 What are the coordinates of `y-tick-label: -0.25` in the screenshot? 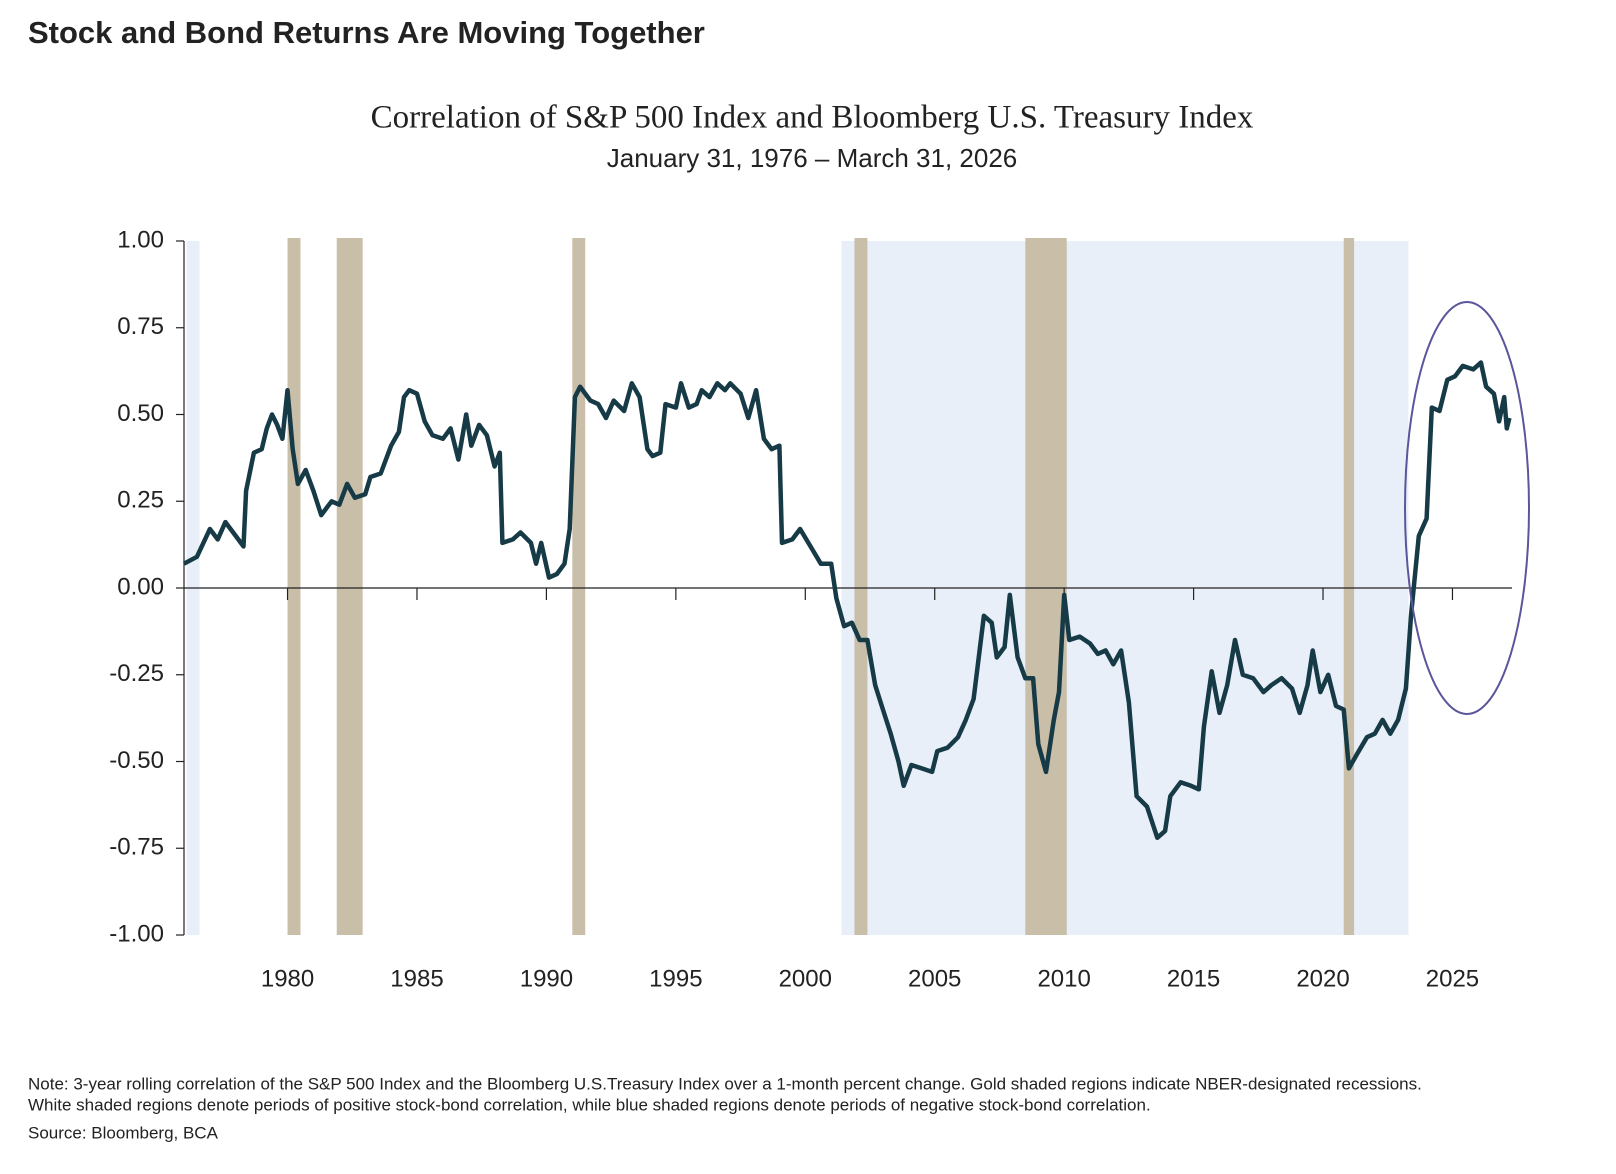 It's located at (136, 673).